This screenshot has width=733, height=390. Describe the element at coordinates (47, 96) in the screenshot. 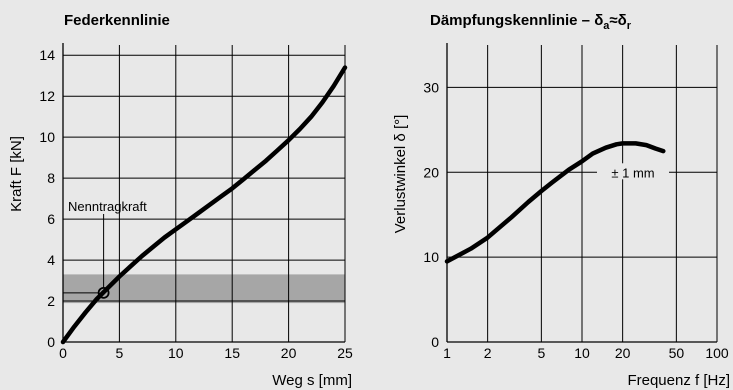

I see `left-y-tick-label: 12` at that location.